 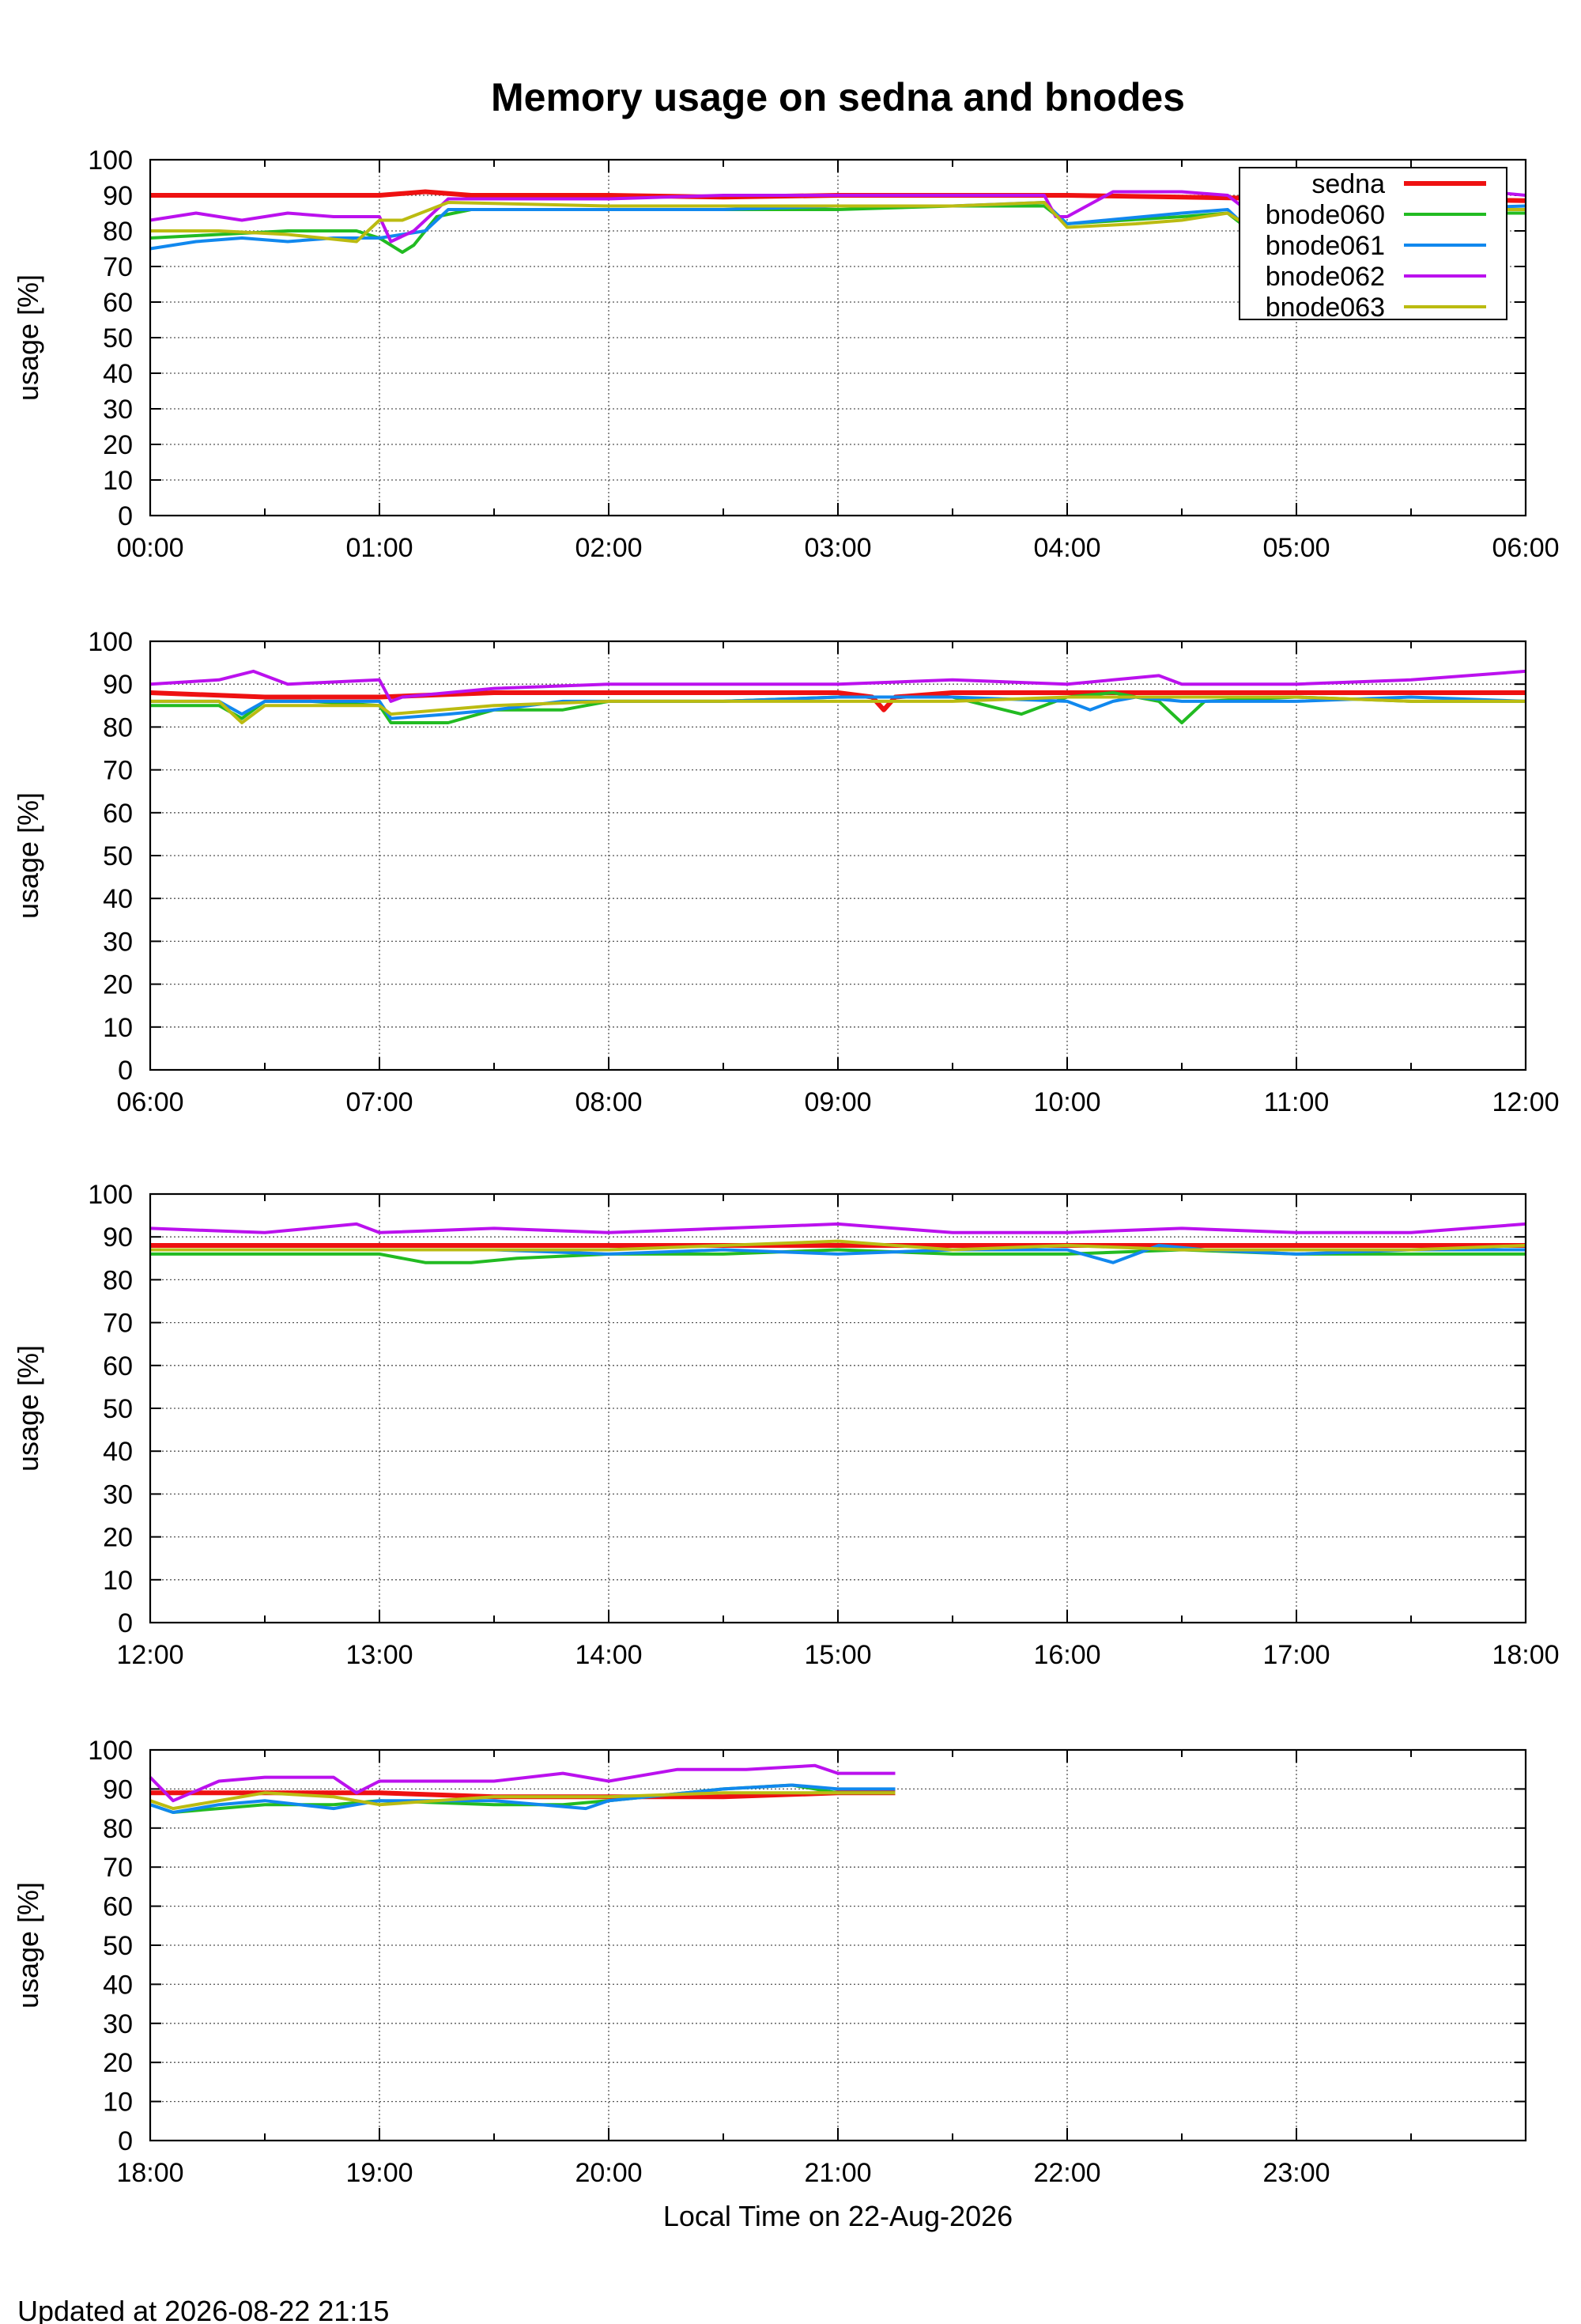 What do you see at coordinates (1296, 1655) in the screenshot?
I see `x-tick-label: 17:00` at bounding box center [1296, 1655].